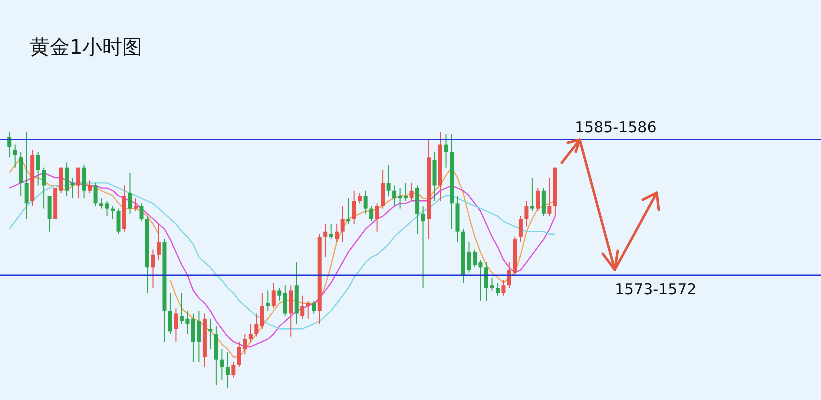 The image size is (821, 400). I want to click on text: 1573-1572, so click(656, 289).